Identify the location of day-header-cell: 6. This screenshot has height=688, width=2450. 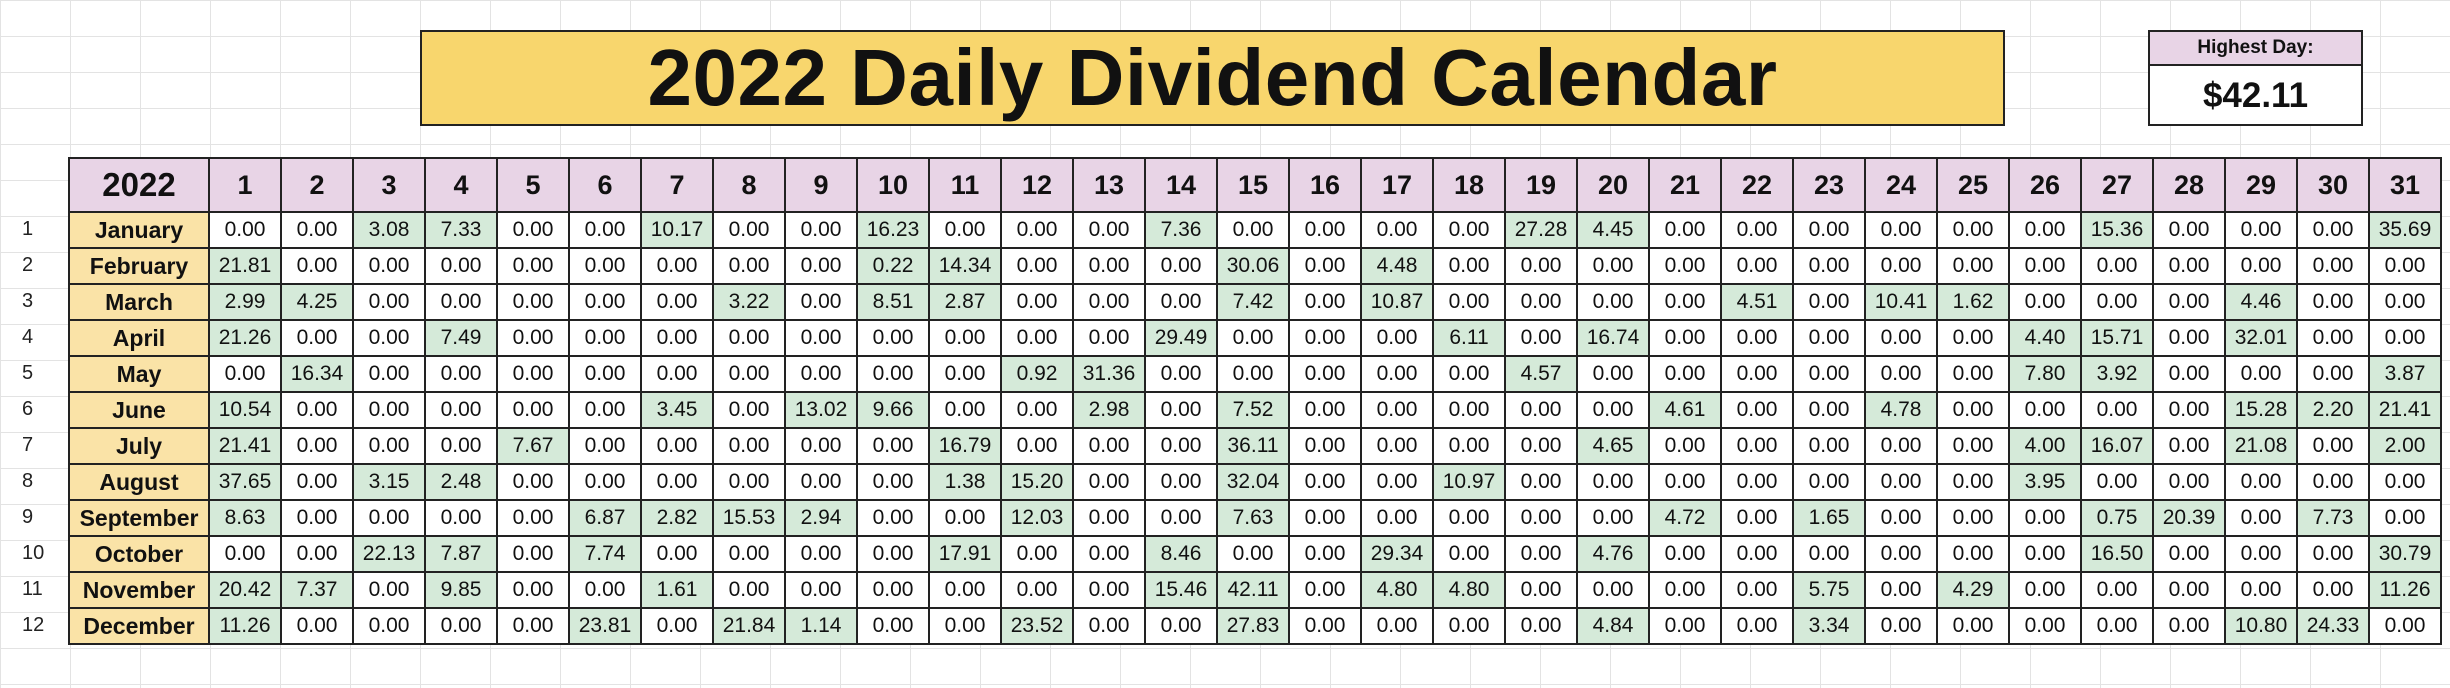
(605, 185).